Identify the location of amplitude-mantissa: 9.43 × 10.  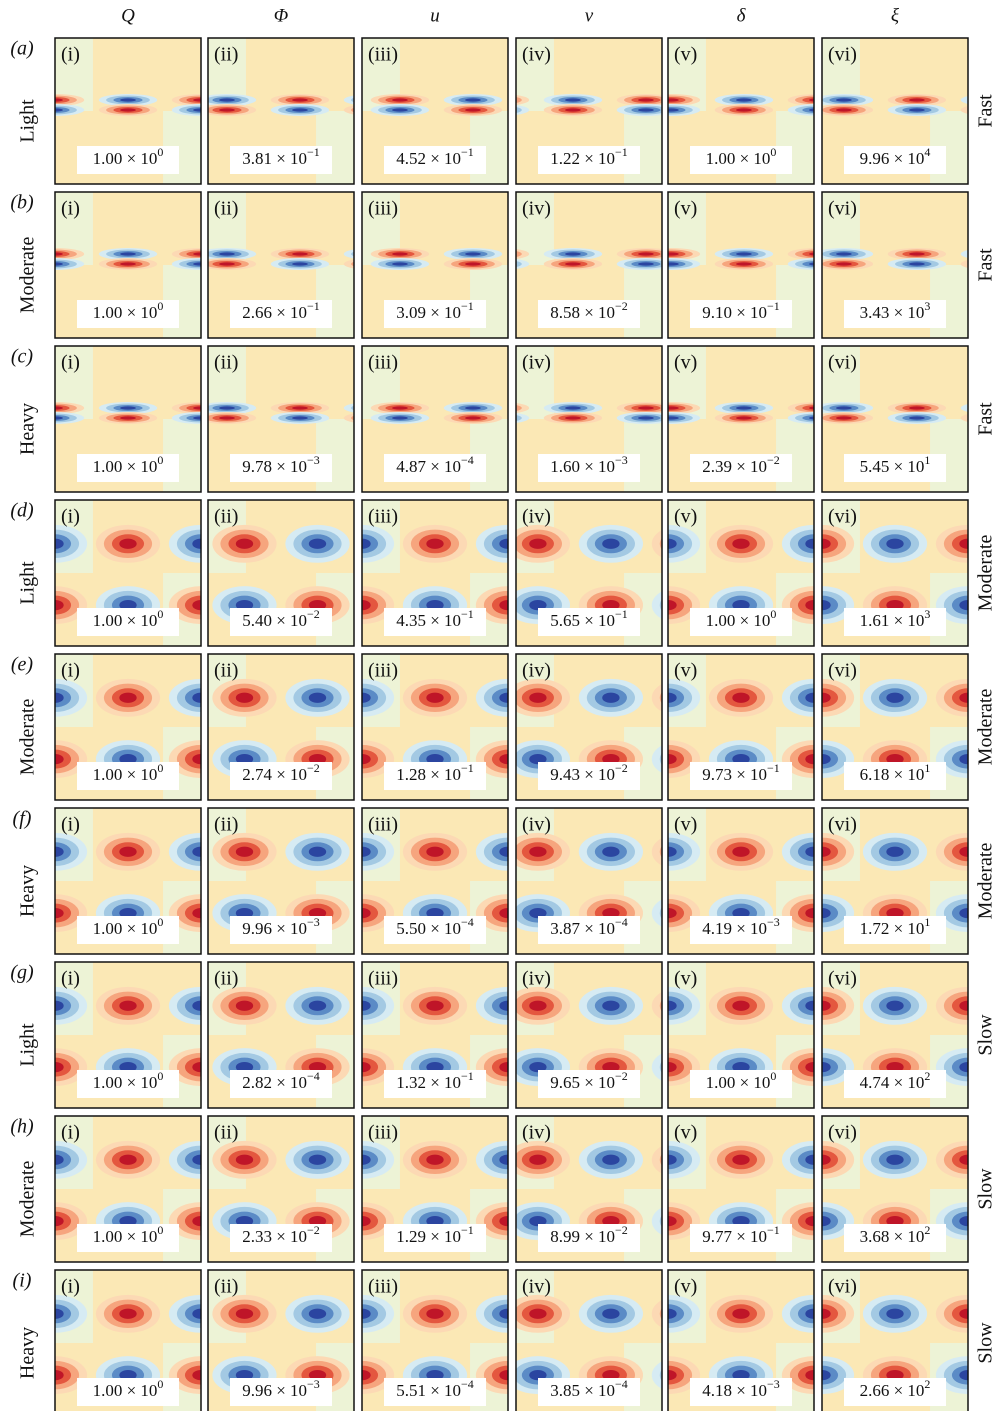
(582, 774).